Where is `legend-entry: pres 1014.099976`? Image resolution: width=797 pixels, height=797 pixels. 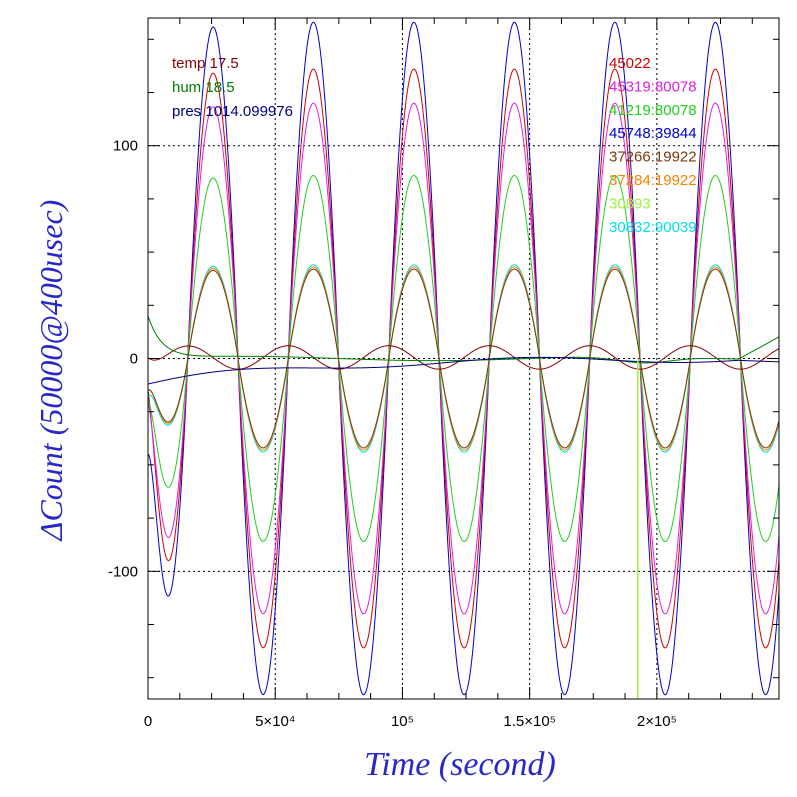
legend-entry: pres 1014.099976 is located at coordinates (232, 111).